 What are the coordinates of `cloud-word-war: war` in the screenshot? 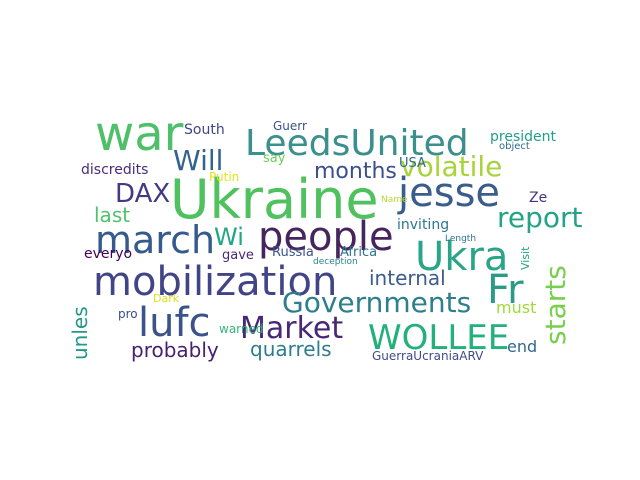 It's located at (139, 134).